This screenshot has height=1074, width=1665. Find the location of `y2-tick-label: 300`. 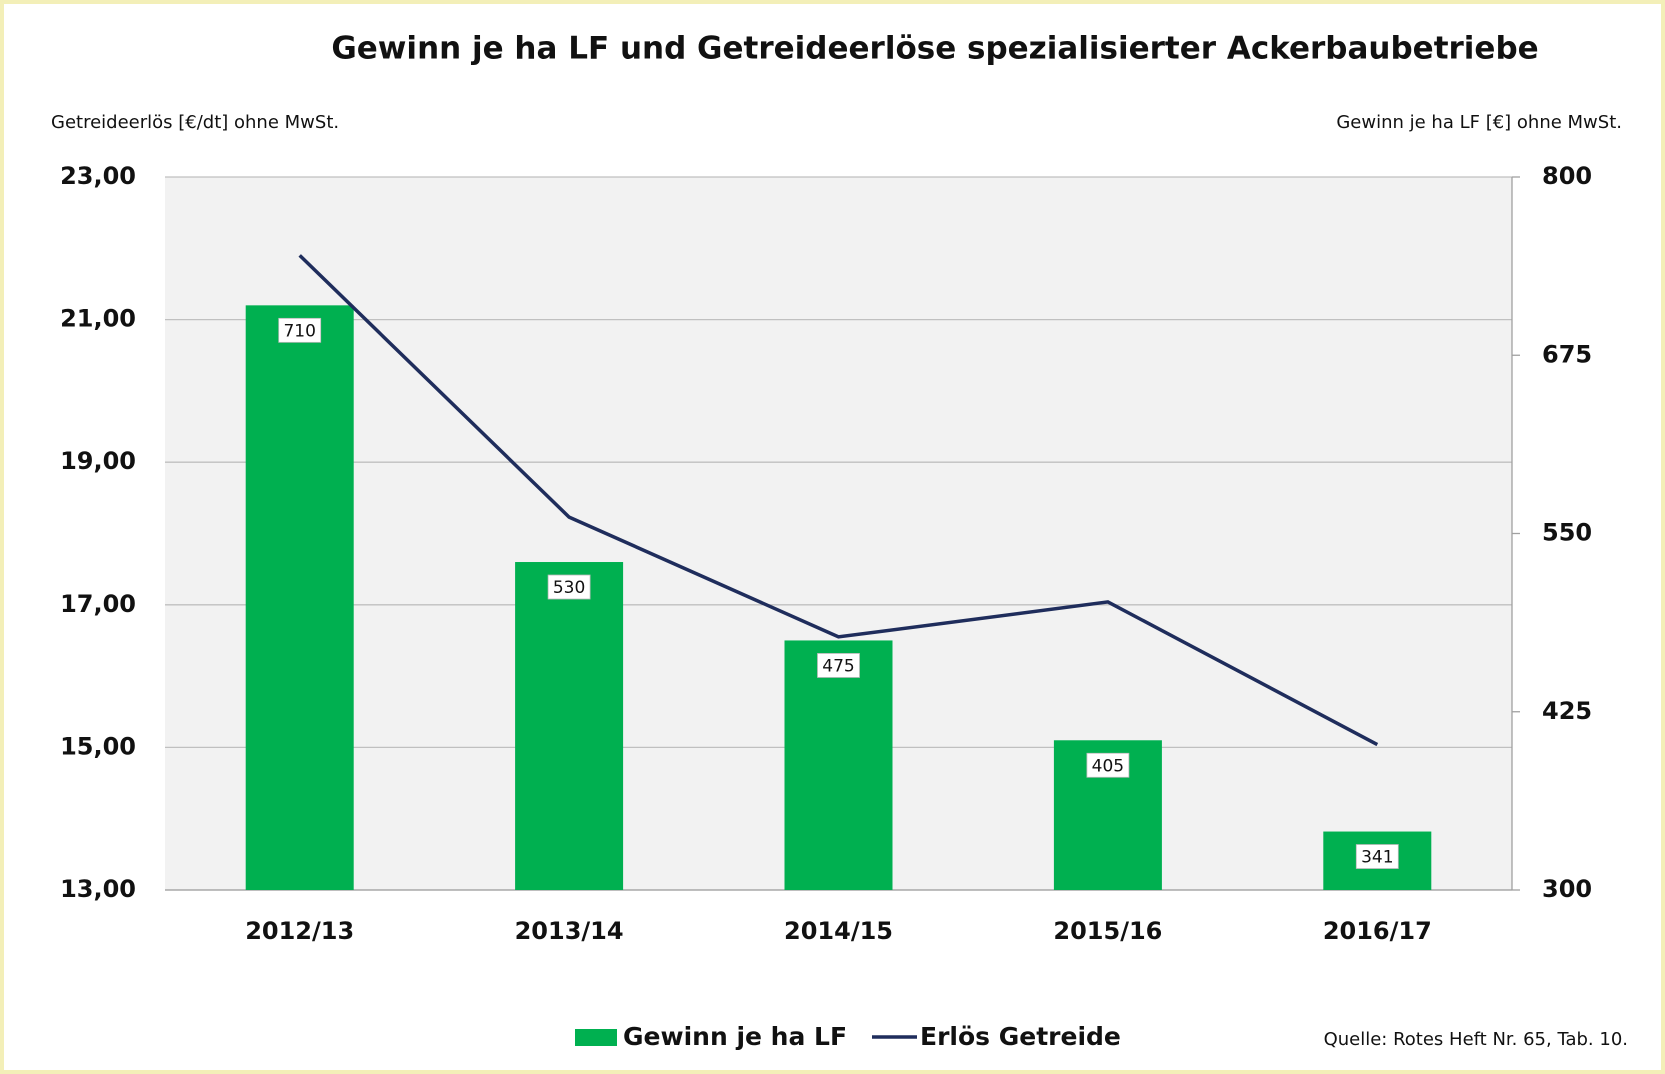

y2-tick-label: 300 is located at coordinates (1567, 889).